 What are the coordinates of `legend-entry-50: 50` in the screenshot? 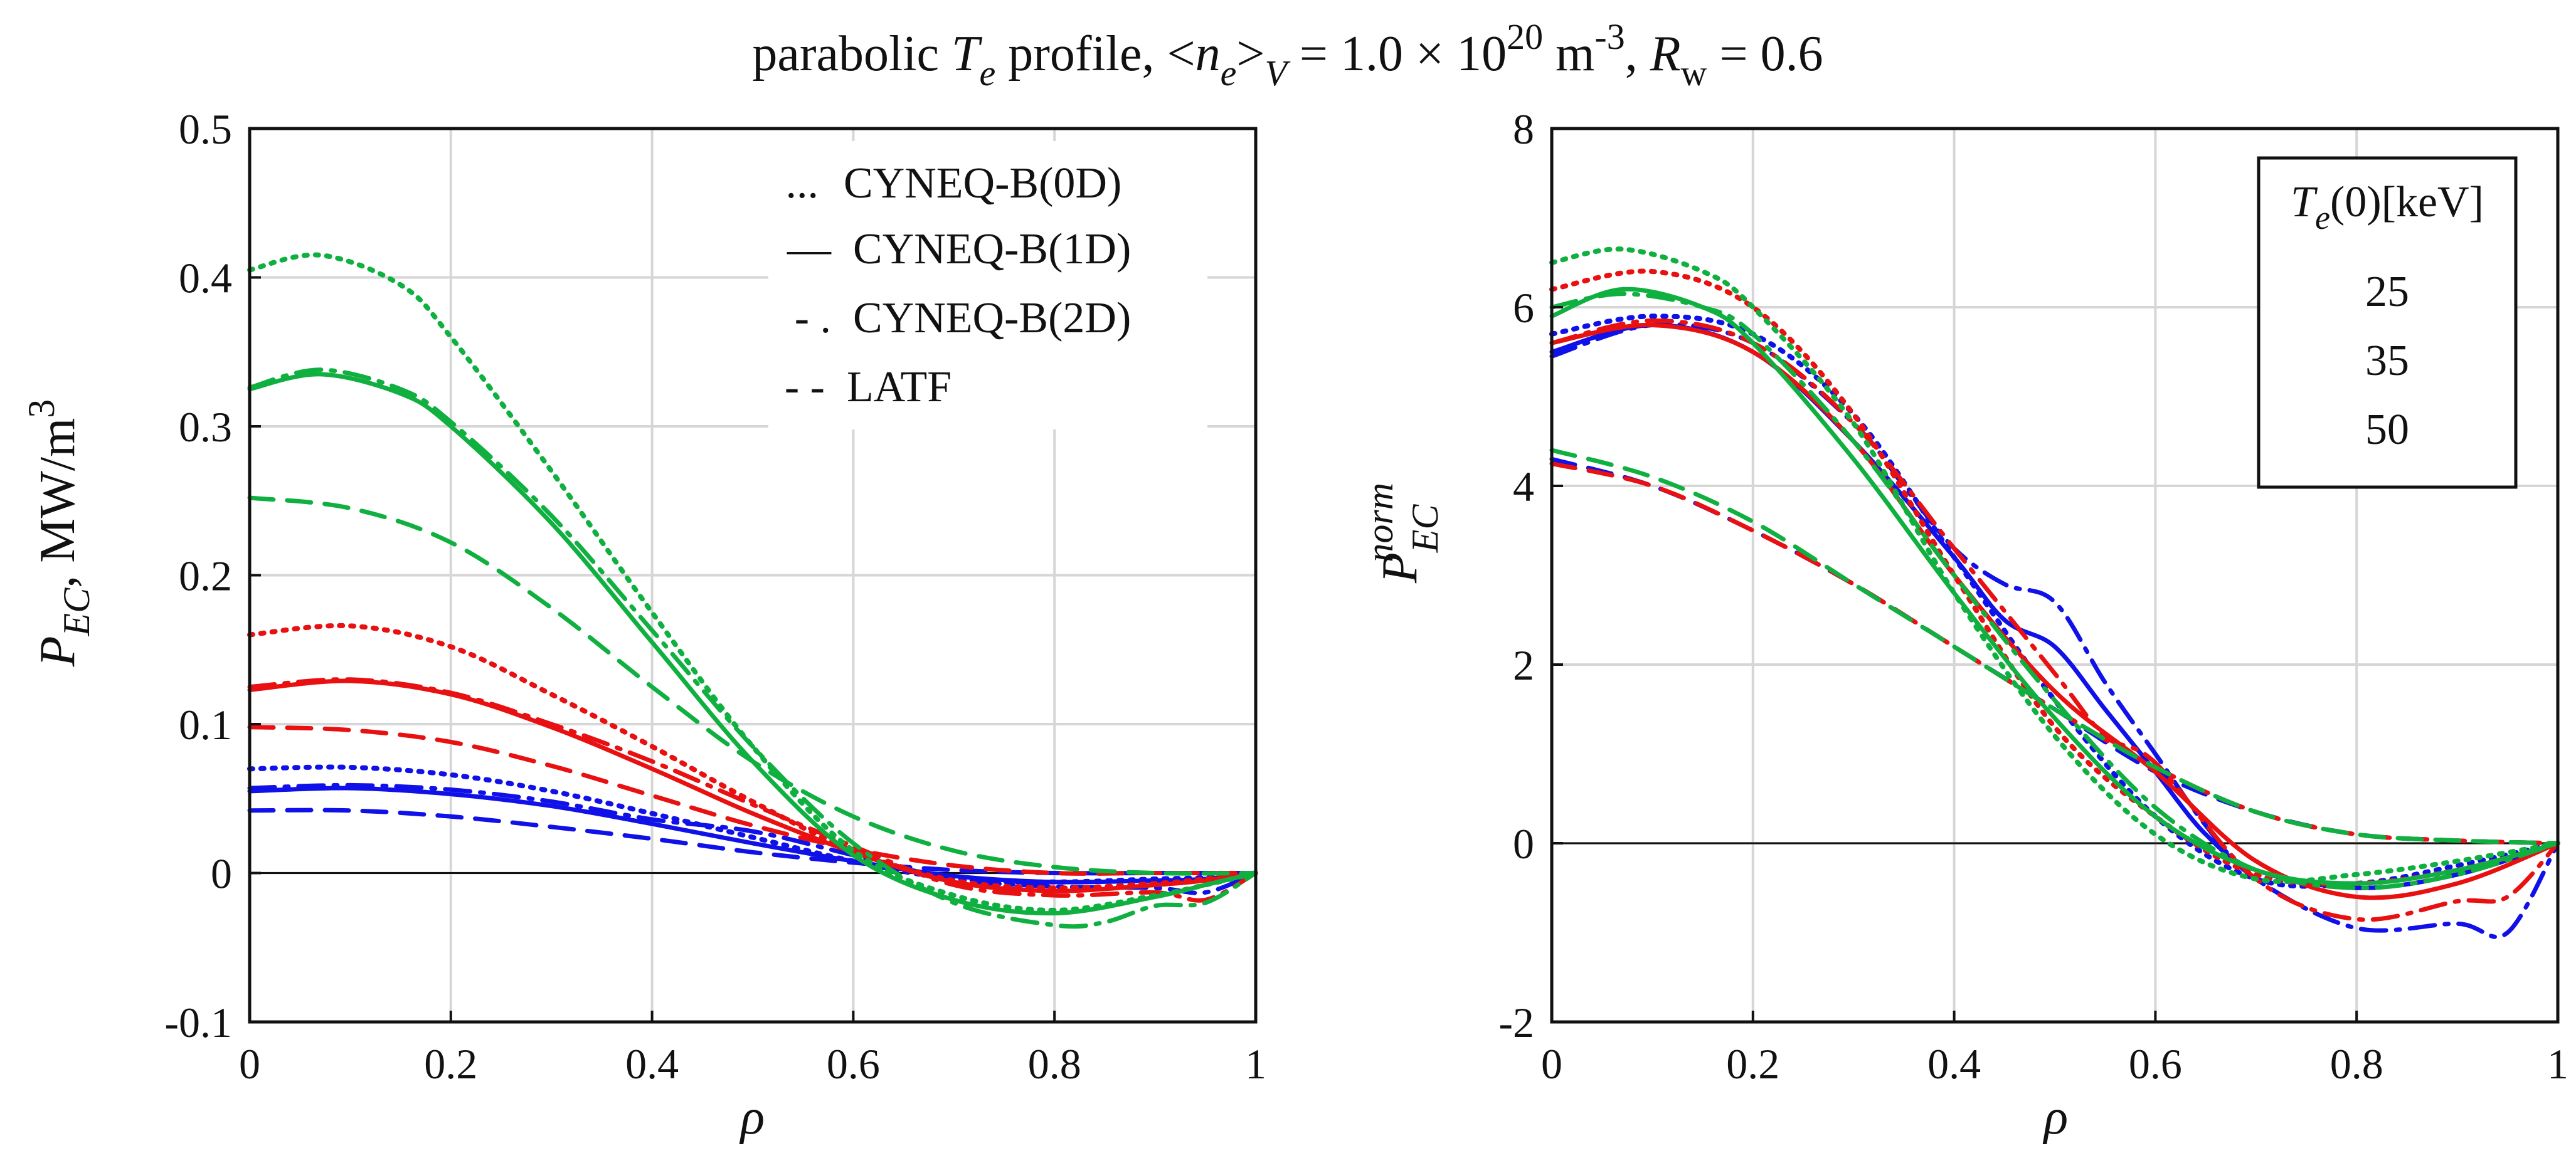 It's located at (2387, 430).